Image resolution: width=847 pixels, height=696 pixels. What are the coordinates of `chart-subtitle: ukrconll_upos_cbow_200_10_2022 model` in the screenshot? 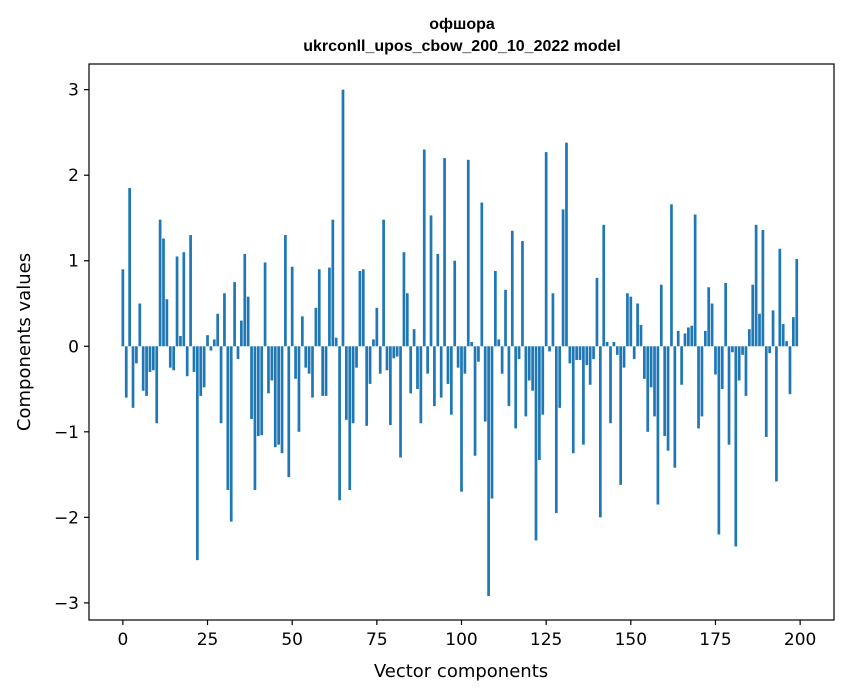 It's located at (461, 46).